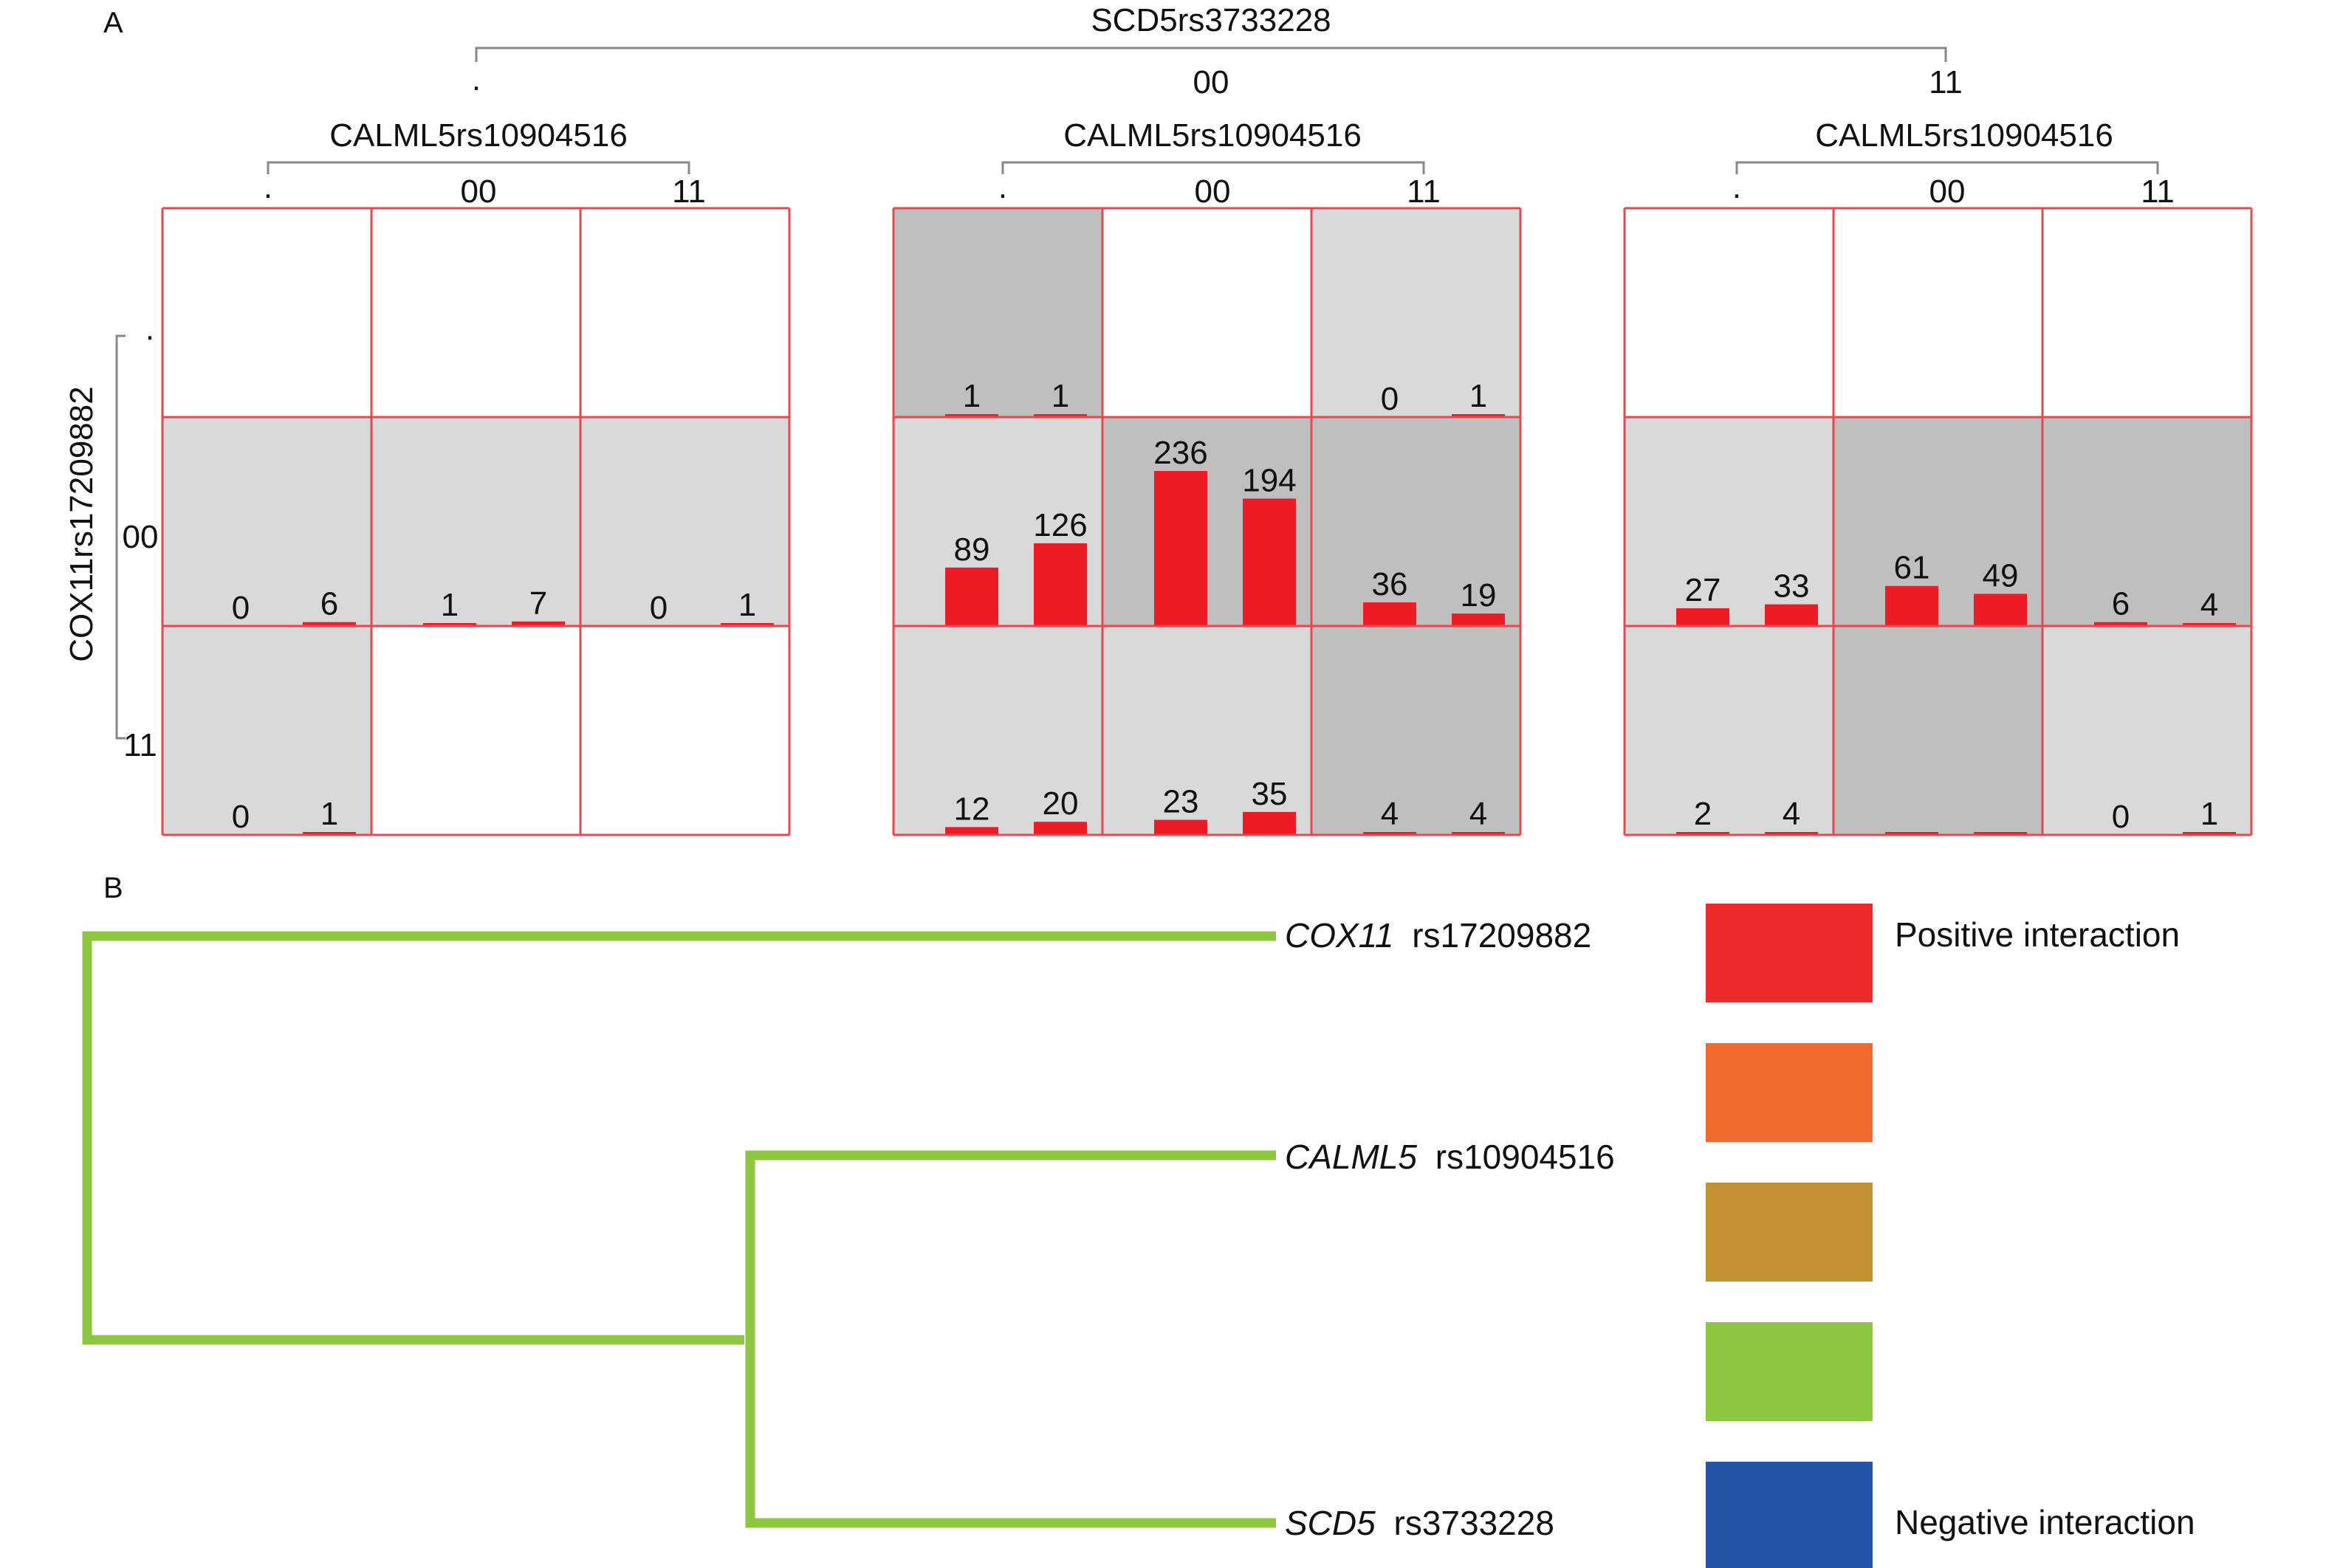 This screenshot has height=1568, width=2326. I want to click on count-label: 4, so click(1478, 814).